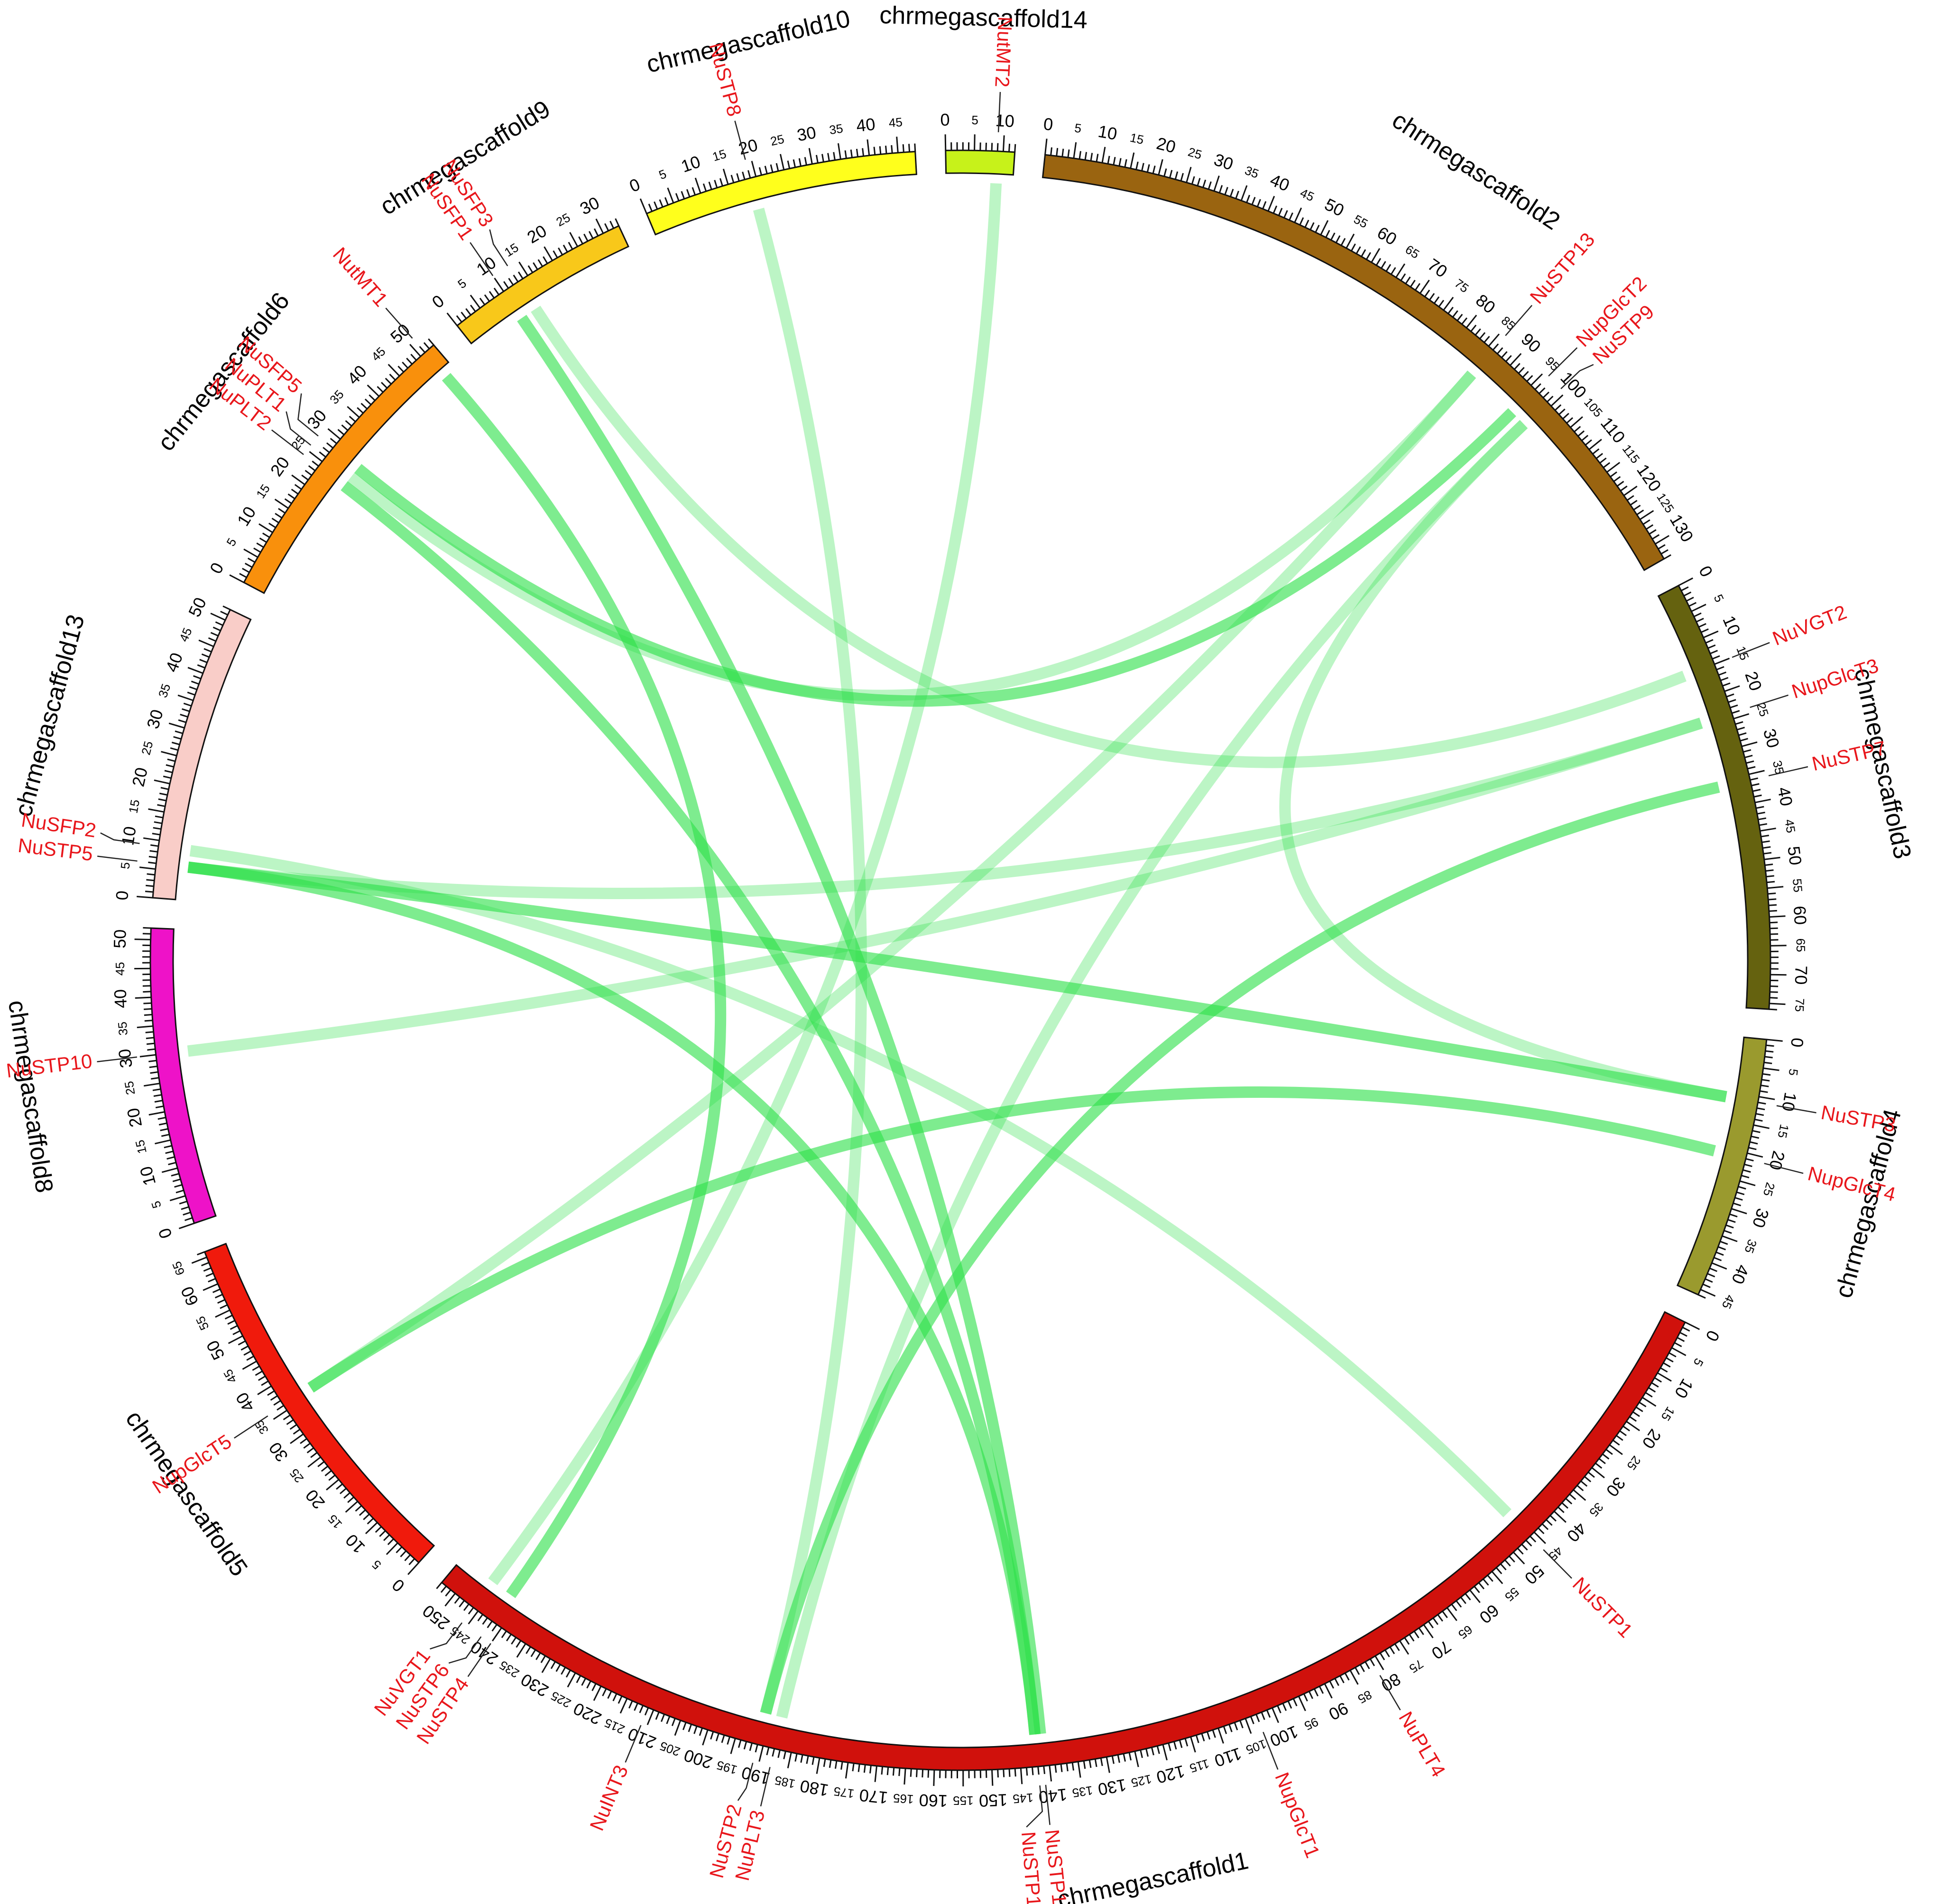  Describe the element at coordinates (1391, 1682) in the screenshot. I see `tick-label: 80` at that location.